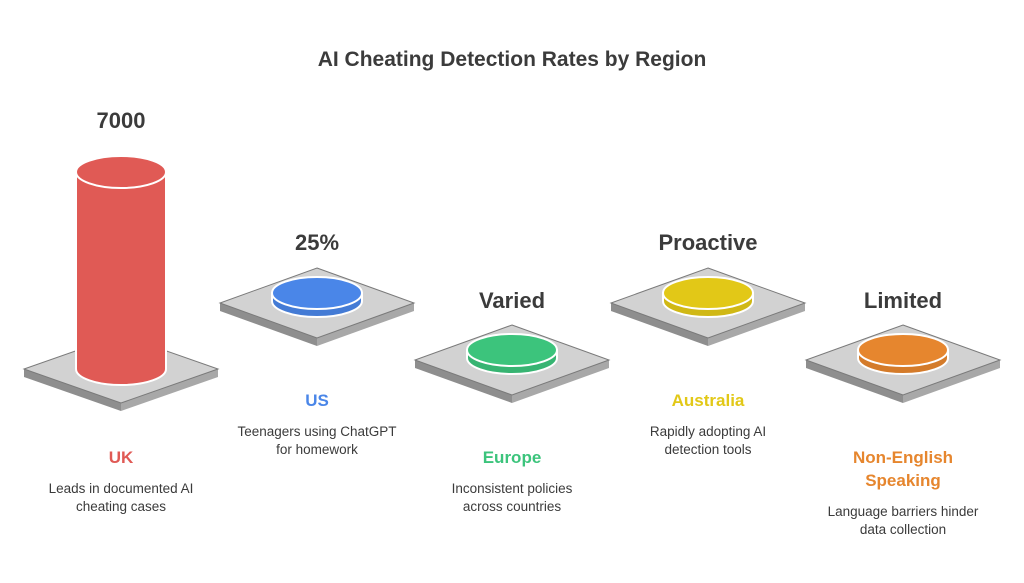  What do you see at coordinates (121, 270) in the screenshot?
I see `uk-cylinder` at bounding box center [121, 270].